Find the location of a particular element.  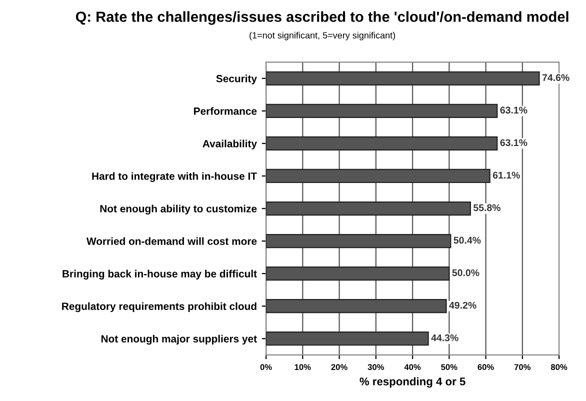

x-tick-label: 10% is located at coordinates (302, 367).